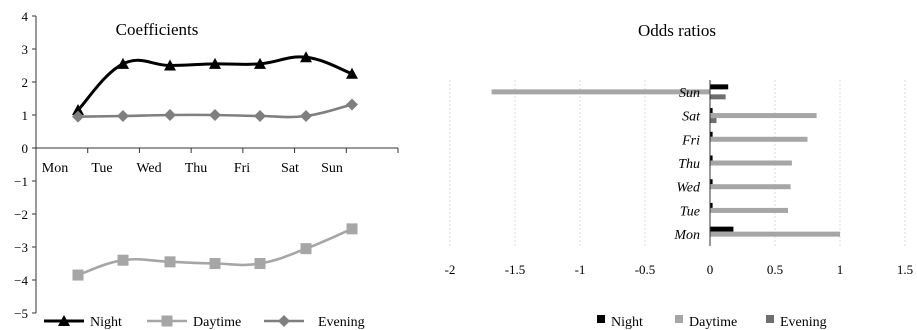 The width and height of the screenshot is (917, 330). I want to click on x-tick-label: -0.5, so click(645, 269).